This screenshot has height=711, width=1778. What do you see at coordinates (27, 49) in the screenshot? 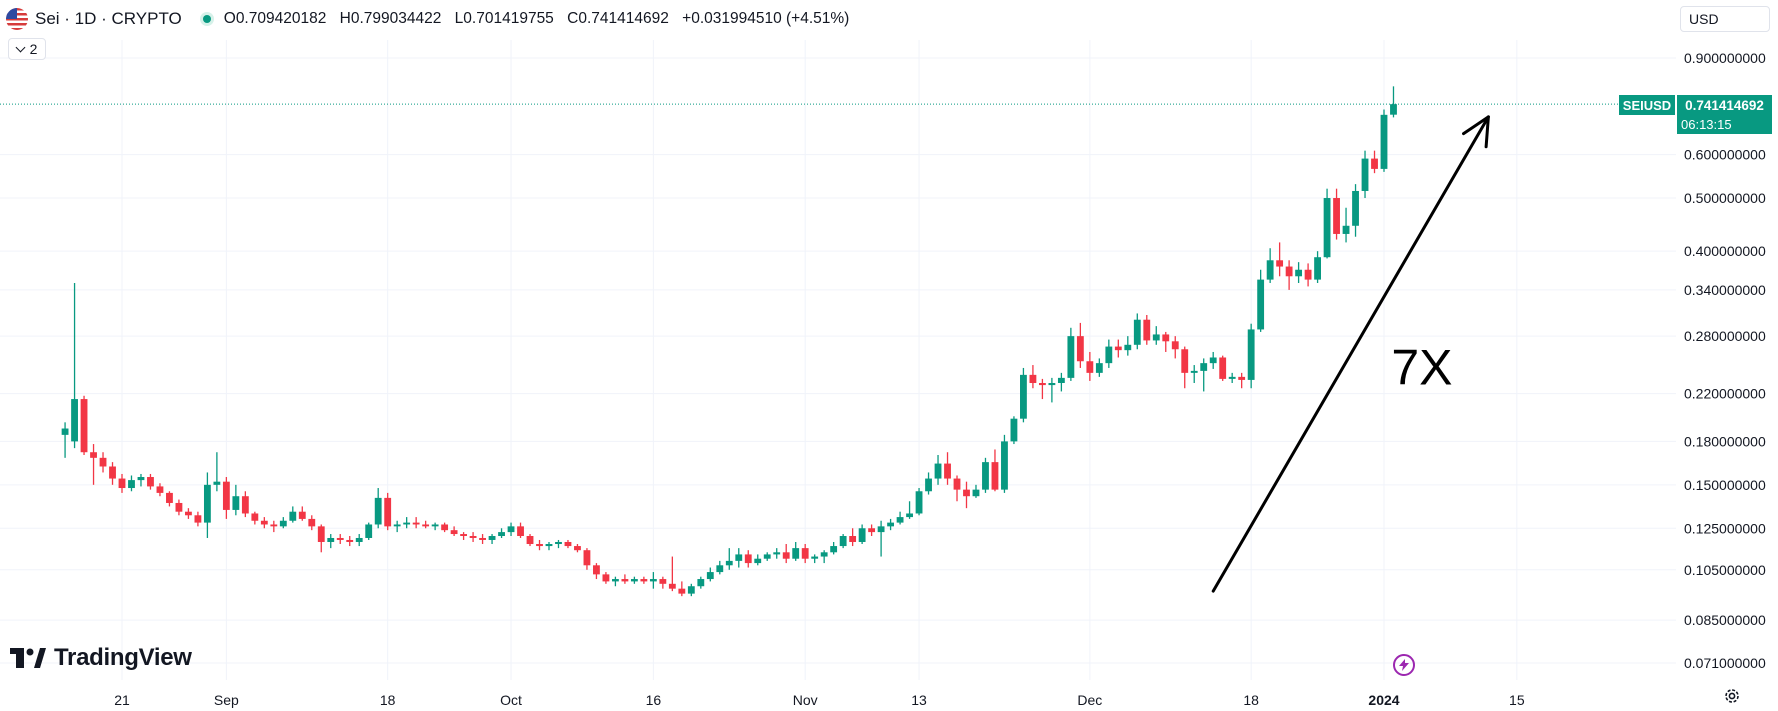
I see `indicators-collapse-button: 2` at bounding box center [27, 49].